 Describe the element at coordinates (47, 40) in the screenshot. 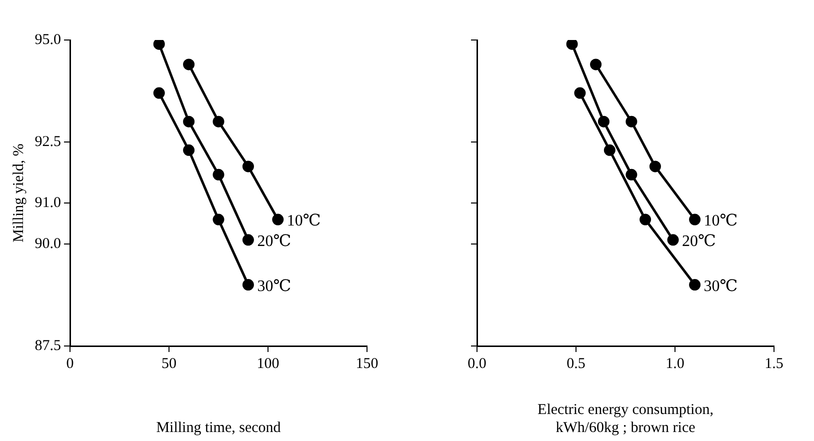

I see `y-tick-label: 95.0` at that location.